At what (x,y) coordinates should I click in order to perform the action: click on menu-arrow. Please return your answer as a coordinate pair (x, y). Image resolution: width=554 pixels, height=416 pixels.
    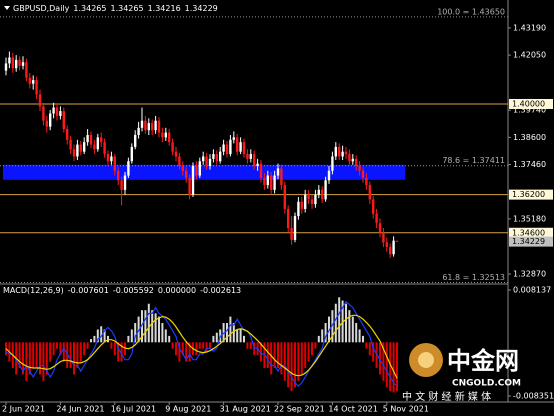
    Looking at the image, I should click on (7, 8).